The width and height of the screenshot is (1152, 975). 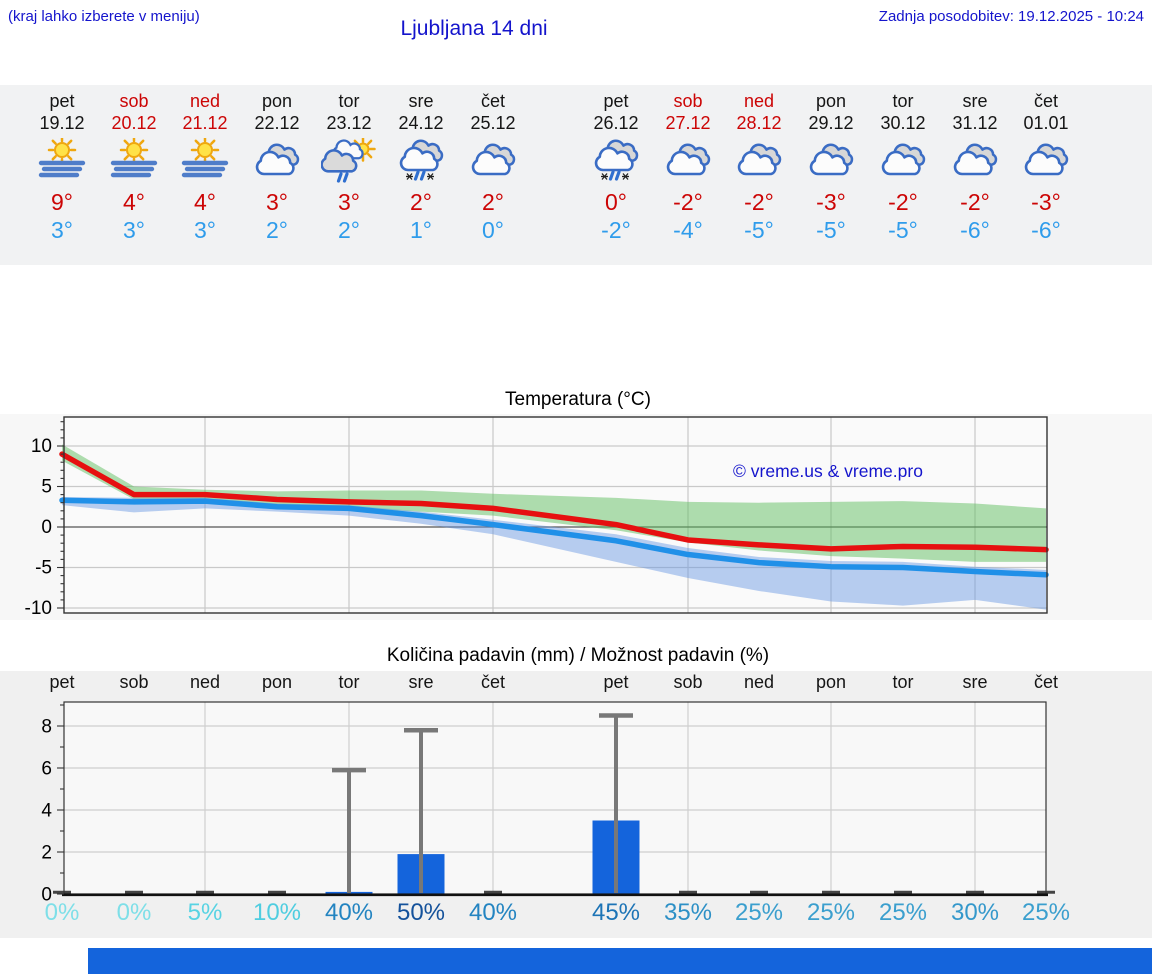 What do you see at coordinates (975, 164) in the screenshot?
I see `day-column-31.12: sre 31.12 -2° -6°` at bounding box center [975, 164].